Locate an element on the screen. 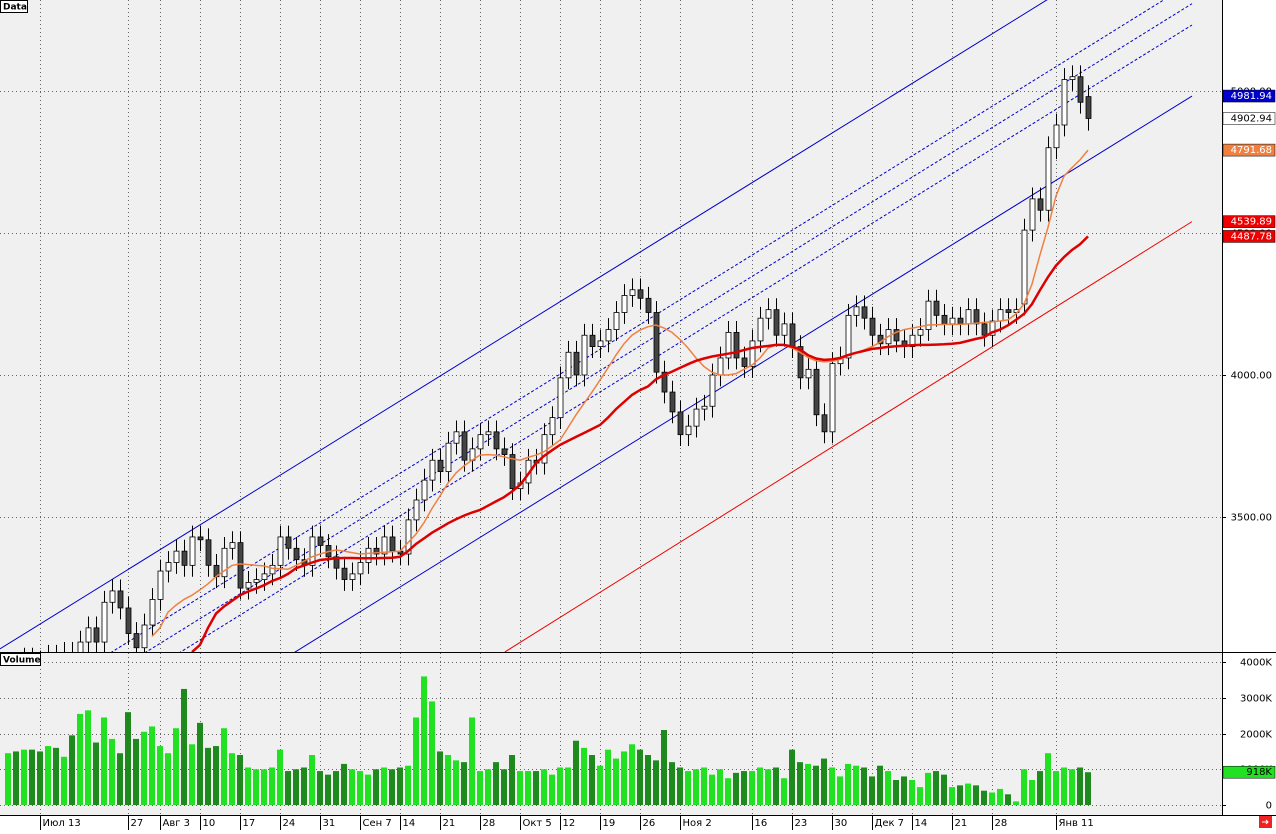 The height and width of the screenshot is (834, 1276). x-tick-label: Сен 7 is located at coordinates (377, 823).